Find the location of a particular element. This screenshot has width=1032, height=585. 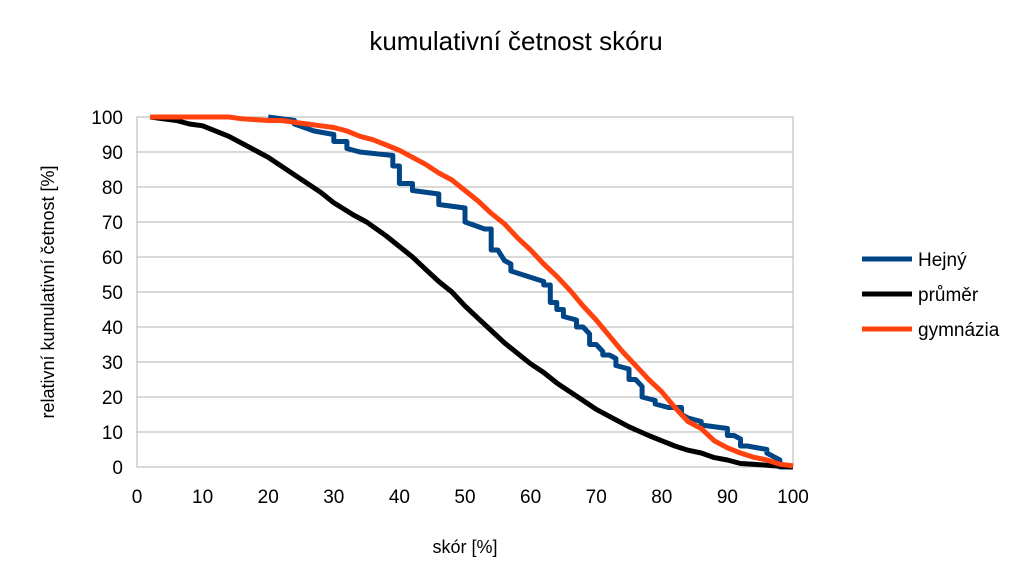

legend-label: průměr is located at coordinates (948, 295).